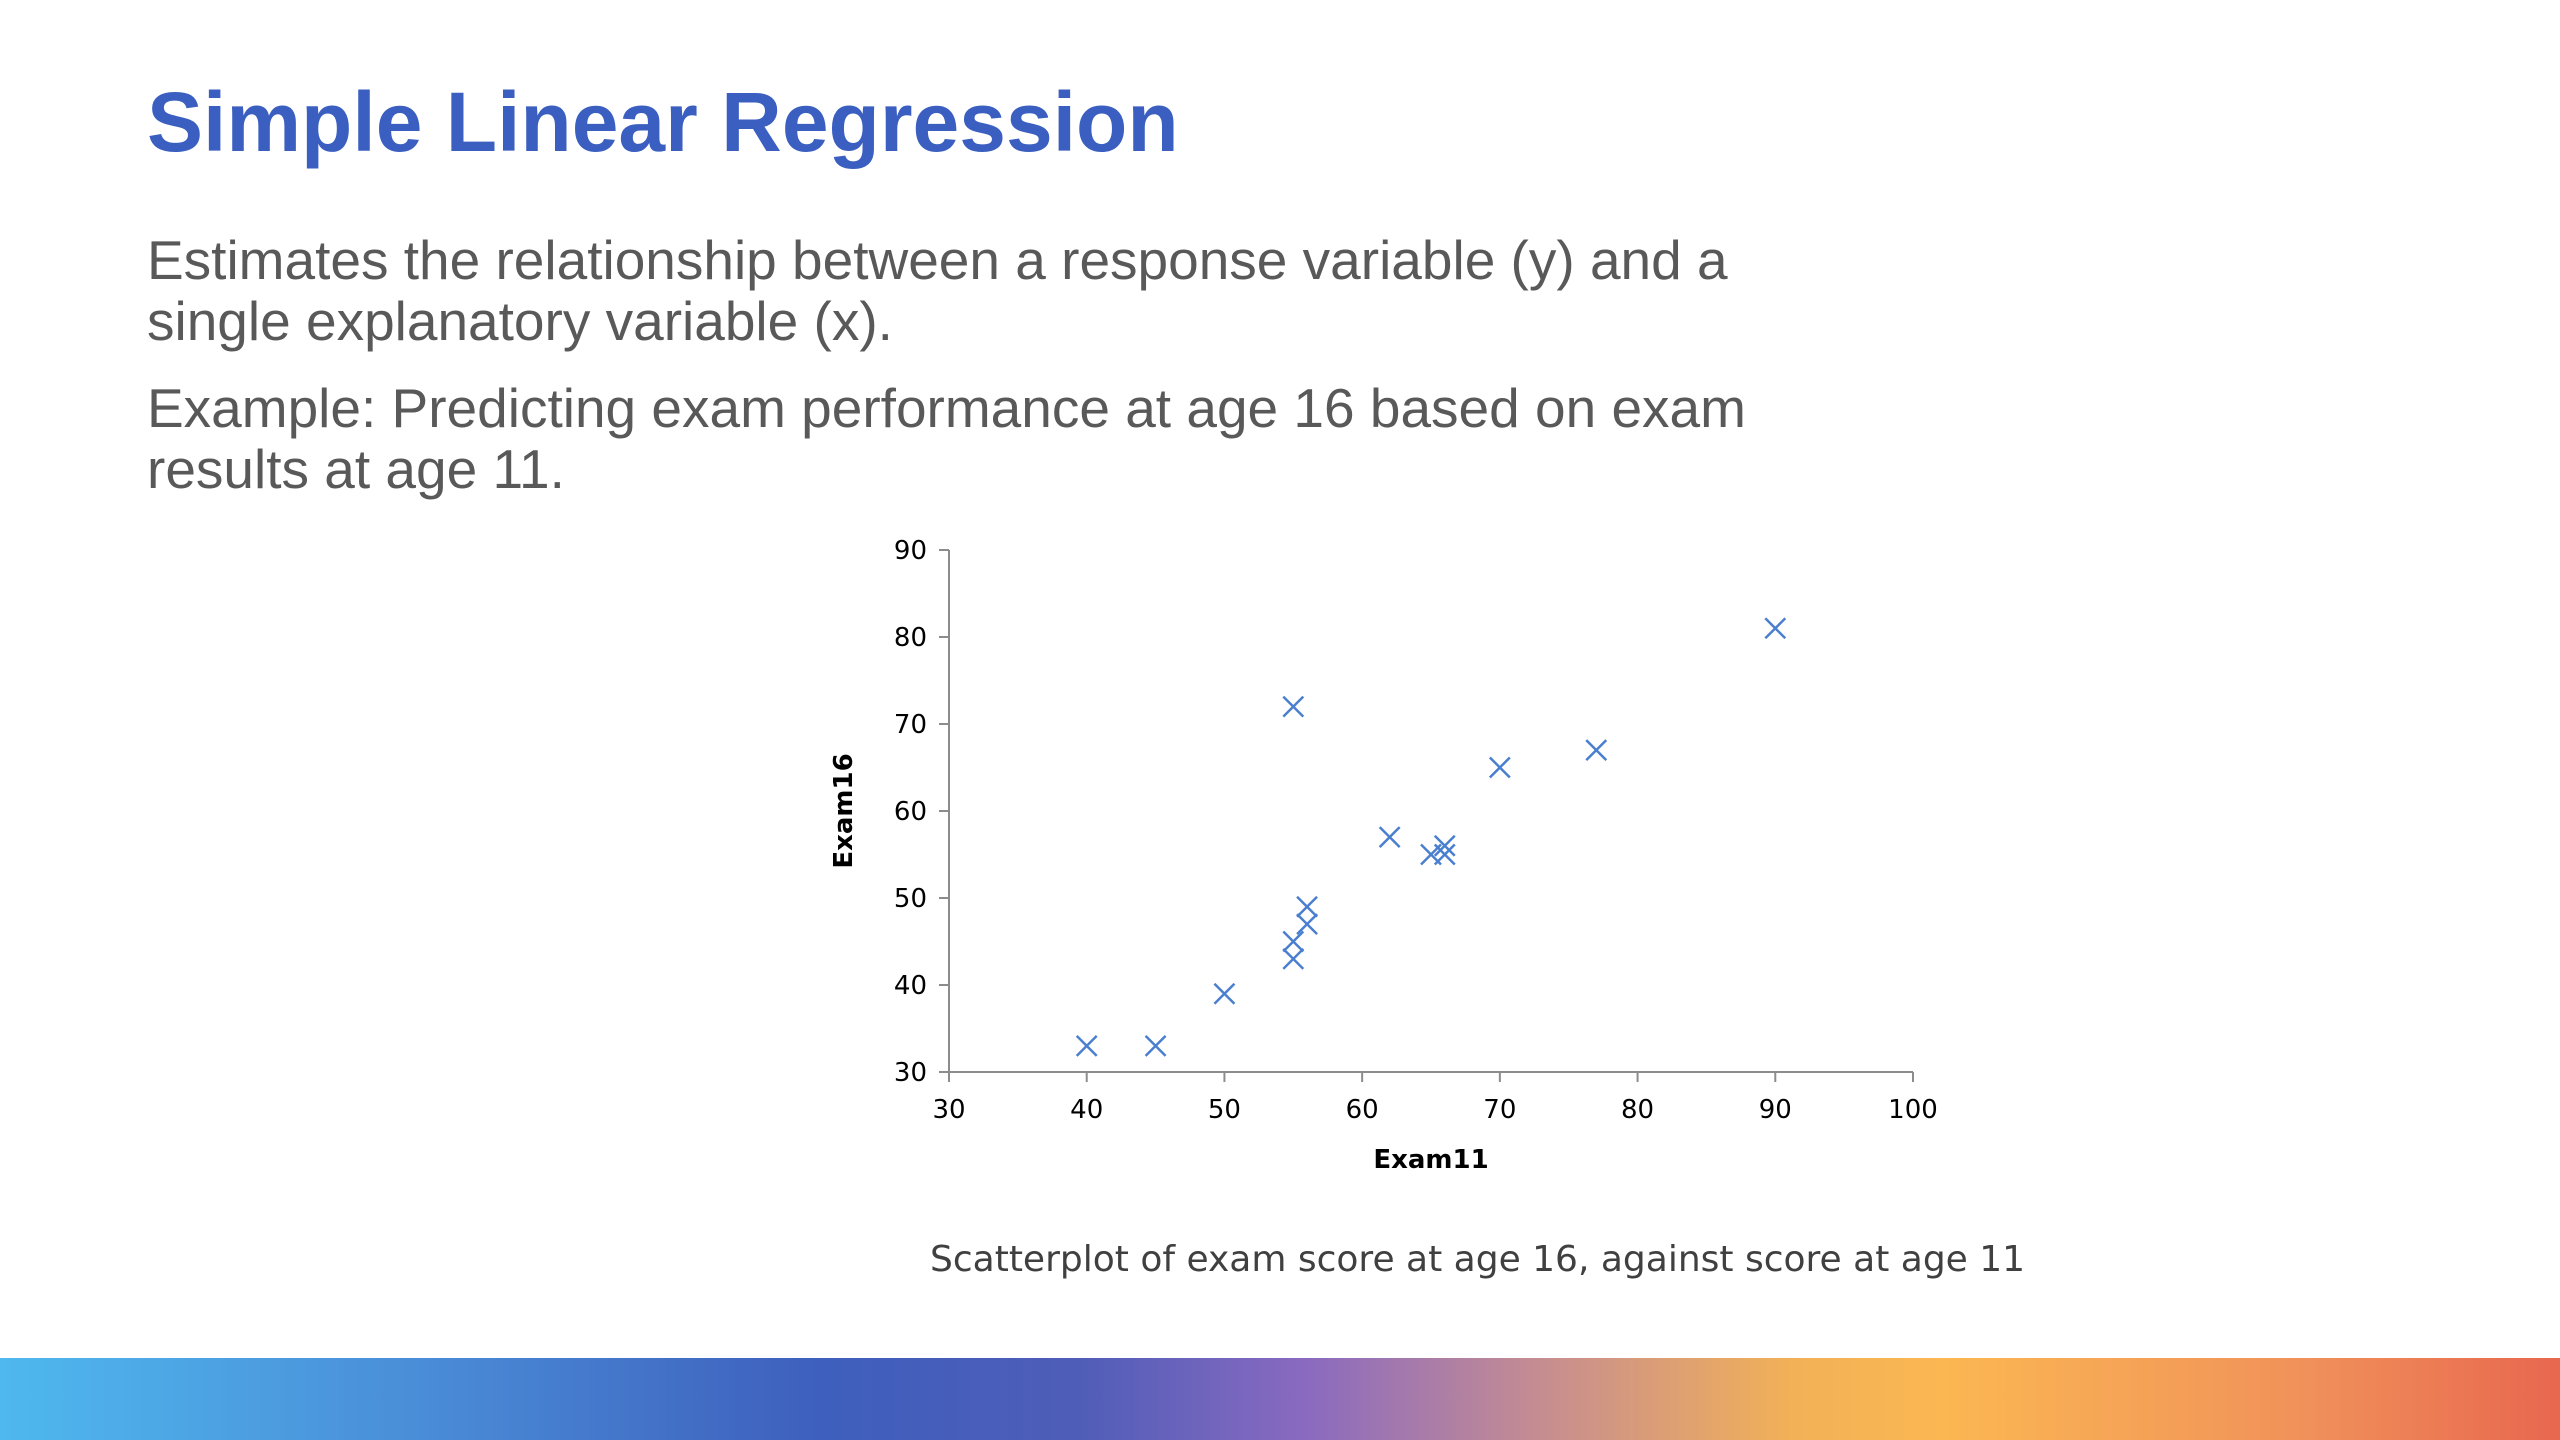 The width and height of the screenshot is (2560, 1440). I want to click on y-tick-label: 70, so click(910, 725).